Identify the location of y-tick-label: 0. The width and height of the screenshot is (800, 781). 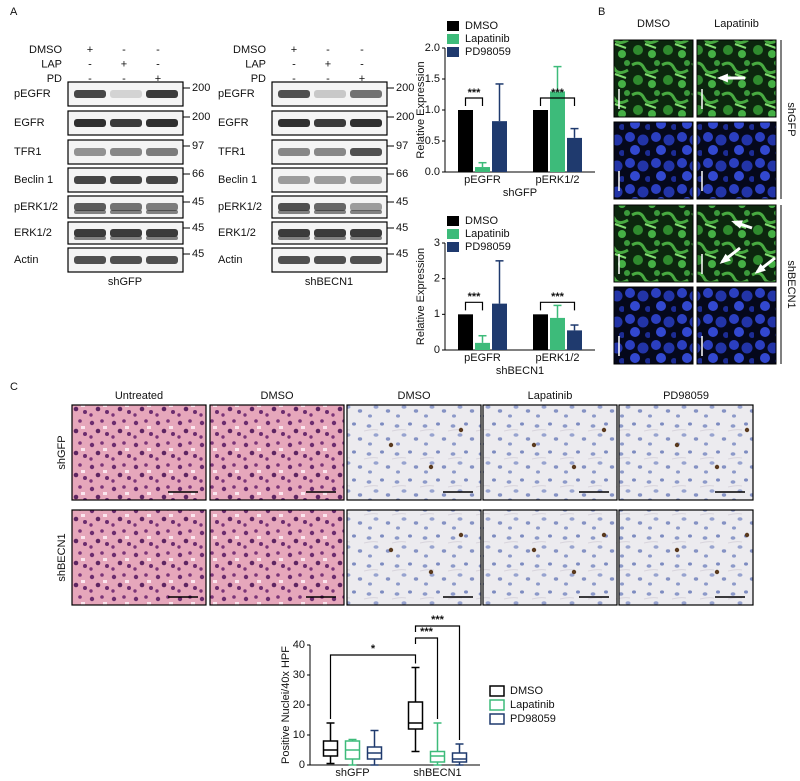
(437, 350).